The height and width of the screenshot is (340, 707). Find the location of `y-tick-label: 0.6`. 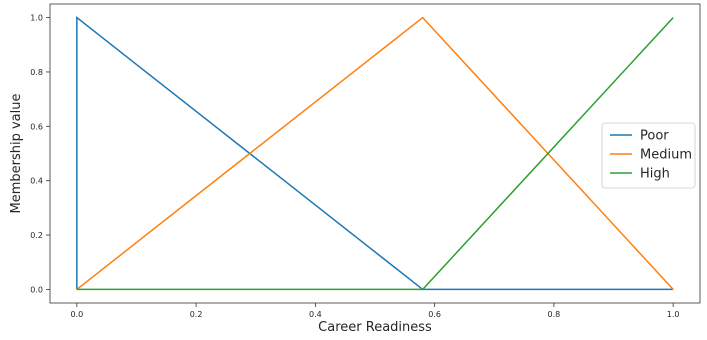

y-tick-label: 0.6 is located at coordinates (36, 126).